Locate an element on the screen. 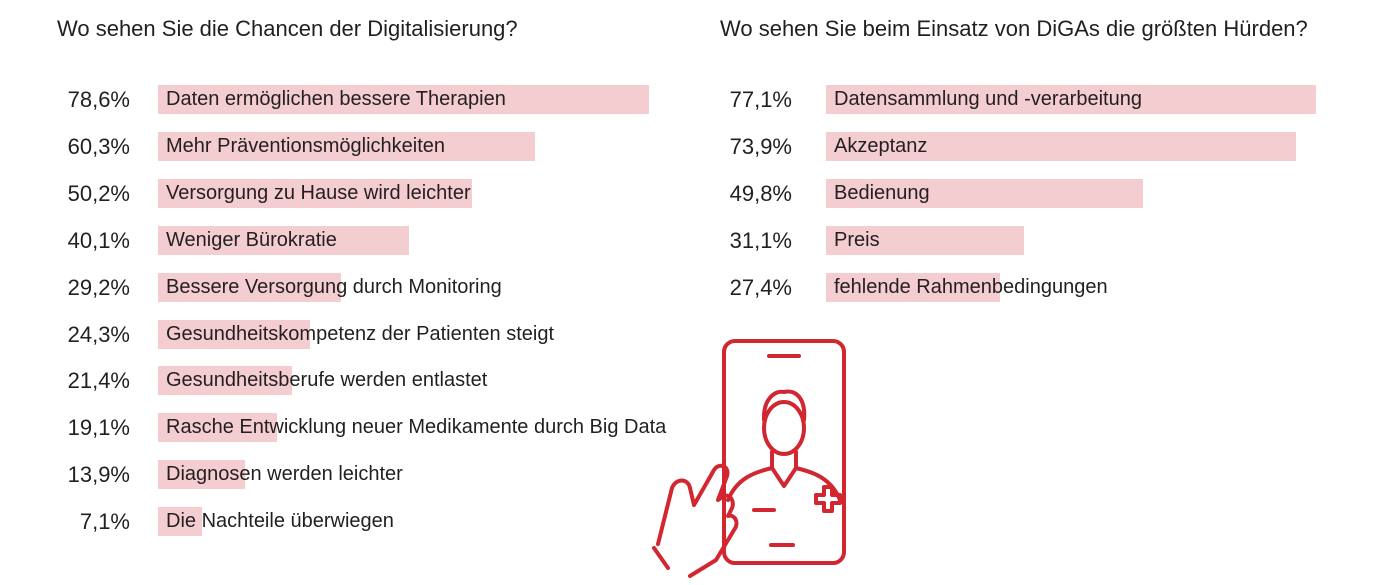 The width and height of the screenshot is (1400, 585). value-label: 13,9% is located at coordinates (98, 475).